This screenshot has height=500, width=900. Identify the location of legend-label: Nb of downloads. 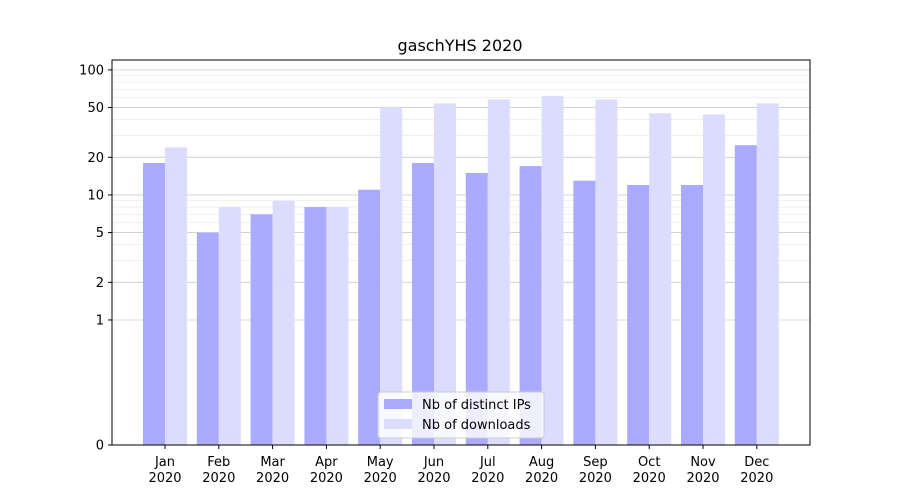
(476, 425).